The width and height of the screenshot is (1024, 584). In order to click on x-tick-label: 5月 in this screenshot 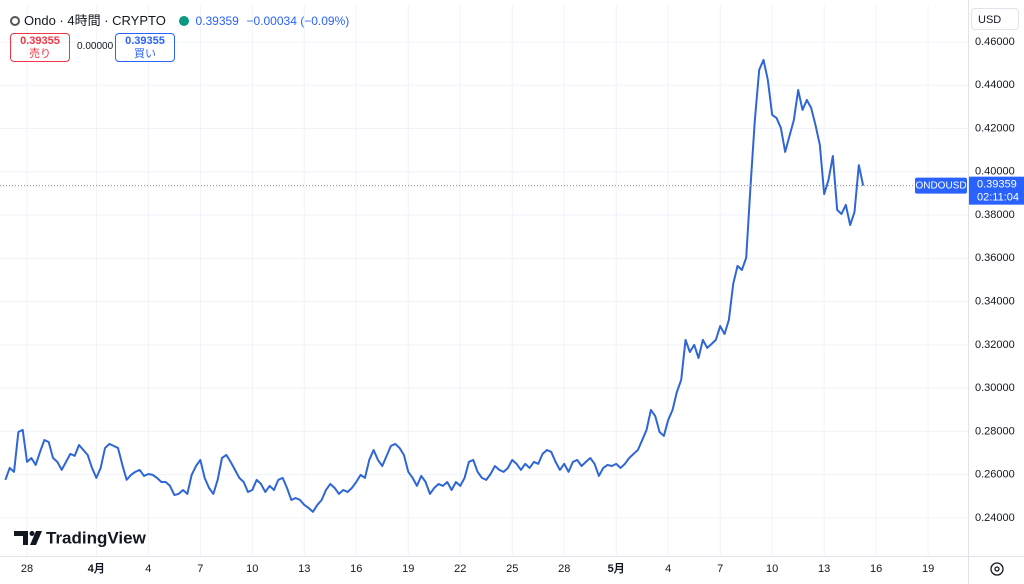, I will do `click(616, 568)`.